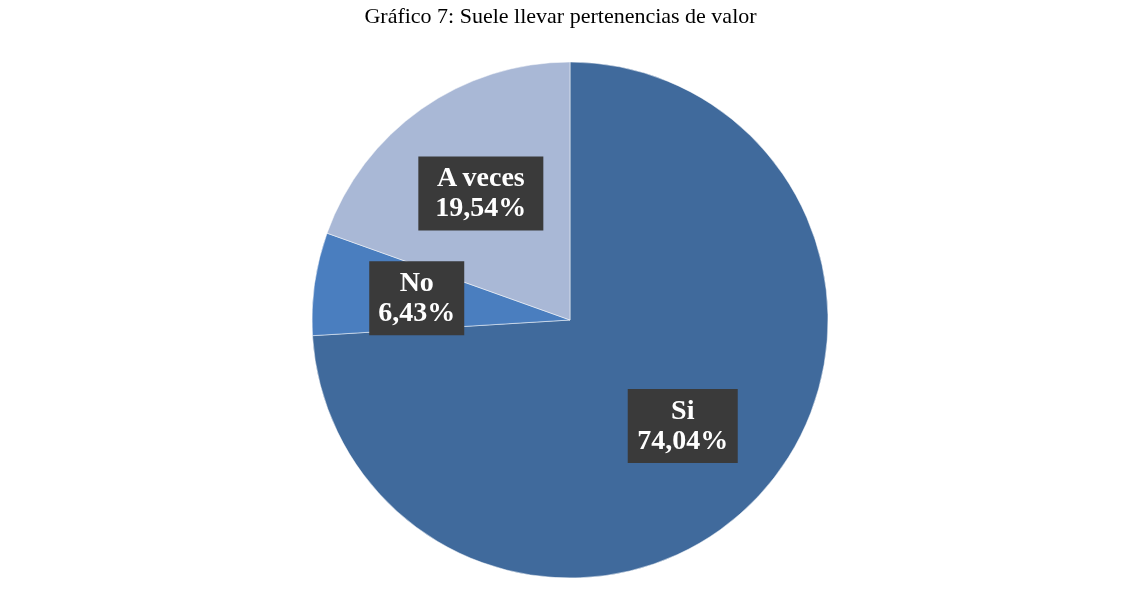 This screenshot has width=1121, height=589. What do you see at coordinates (683, 440) in the screenshot?
I see `data-label: 74,04%` at bounding box center [683, 440].